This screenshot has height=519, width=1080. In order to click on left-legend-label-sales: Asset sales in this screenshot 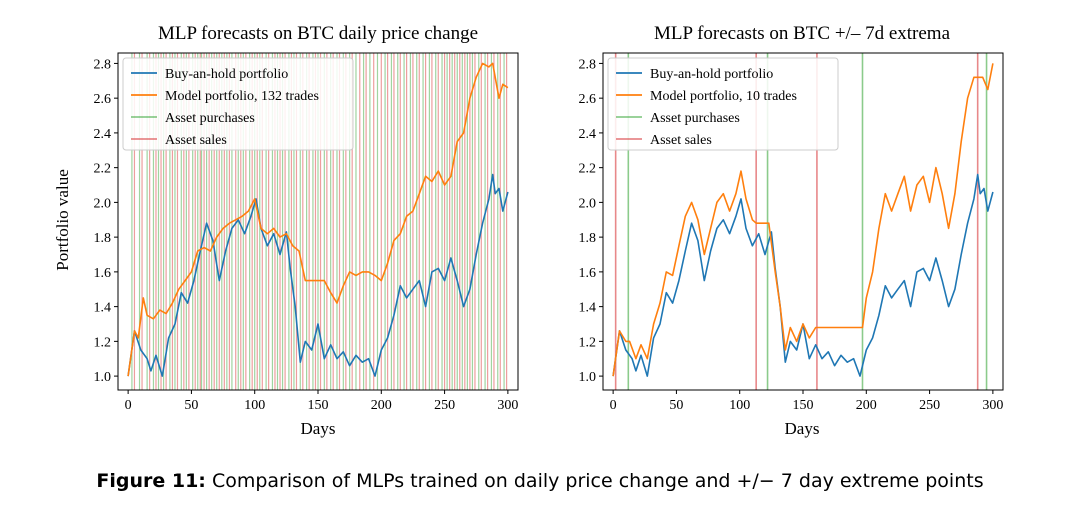, I will do `click(196, 140)`.